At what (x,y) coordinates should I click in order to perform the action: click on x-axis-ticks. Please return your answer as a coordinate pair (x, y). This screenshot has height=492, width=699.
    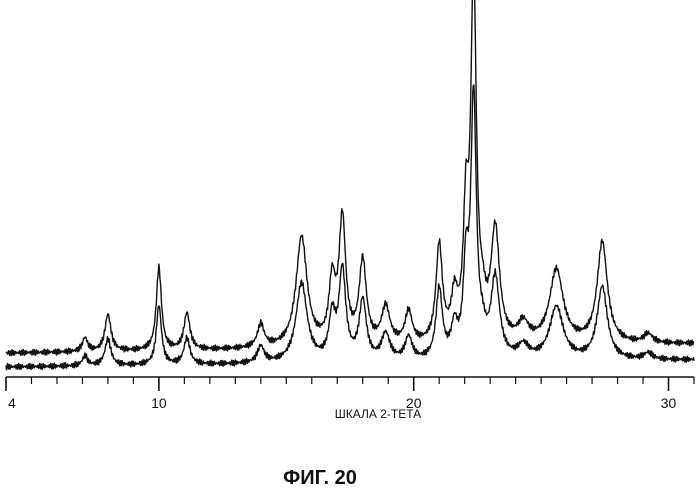
    Looking at the image, I should click on (350, 384).